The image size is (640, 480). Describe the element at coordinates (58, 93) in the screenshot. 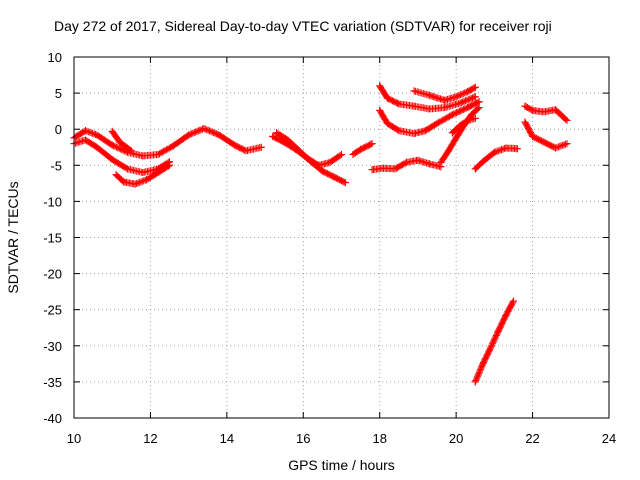

I see `y-tick-label: 5` at that location.